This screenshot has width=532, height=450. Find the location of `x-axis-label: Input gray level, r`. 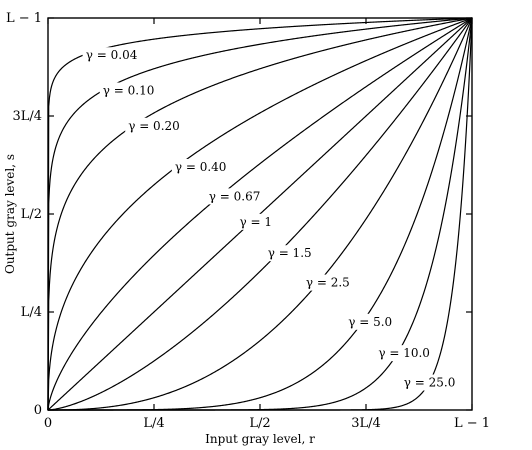

x-axis-label: Input gray level, r is located at coordinates (260, 439).